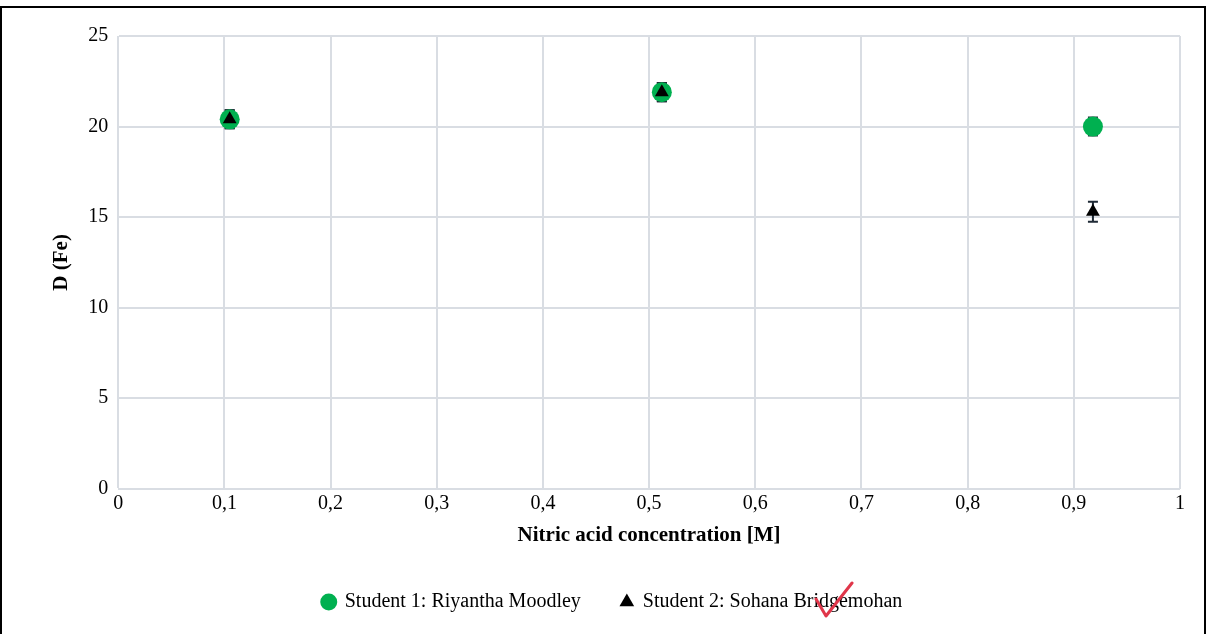 The image size is (1210, 634). What do you see at coordinates (1074, 502) in the screenshot?
I see `x-tick-label: 0,9` at bounding box center [1074, 502].